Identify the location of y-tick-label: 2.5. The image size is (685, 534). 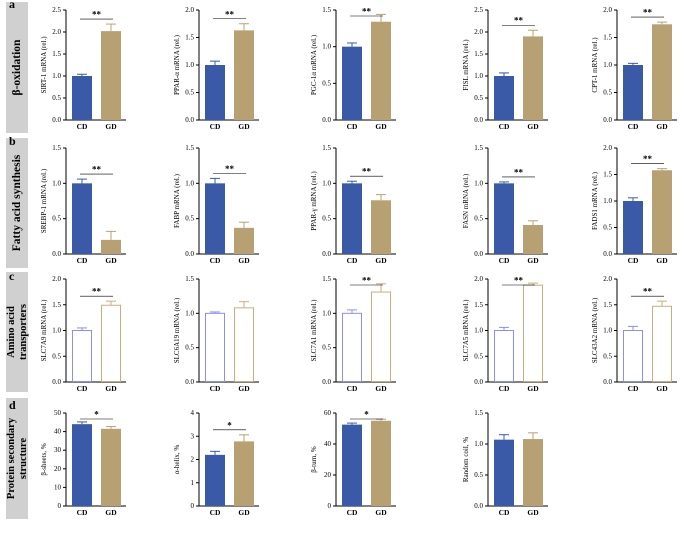
(478, 10).